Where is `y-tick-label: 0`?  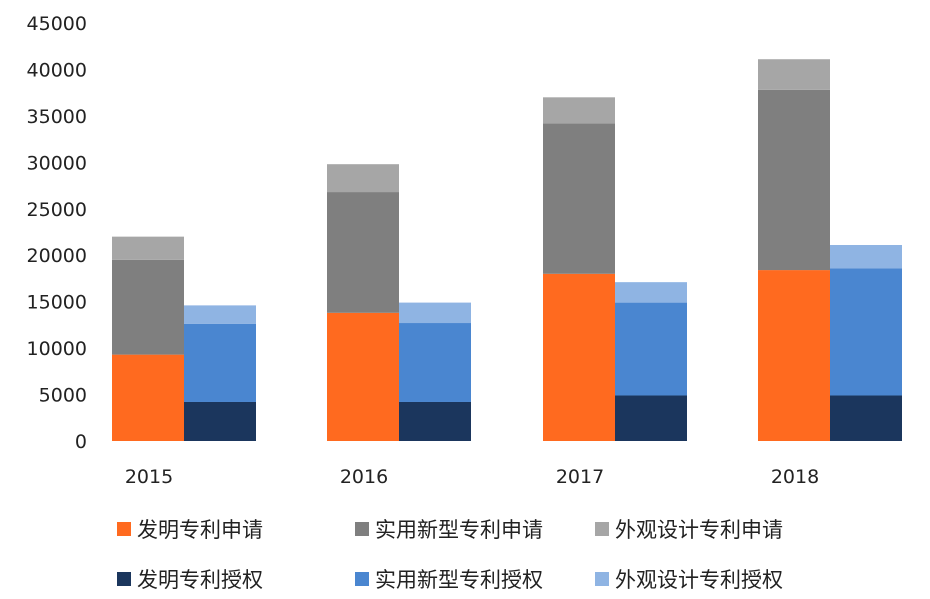
y-tick-label: 0 is located at coordinates (81, 442).